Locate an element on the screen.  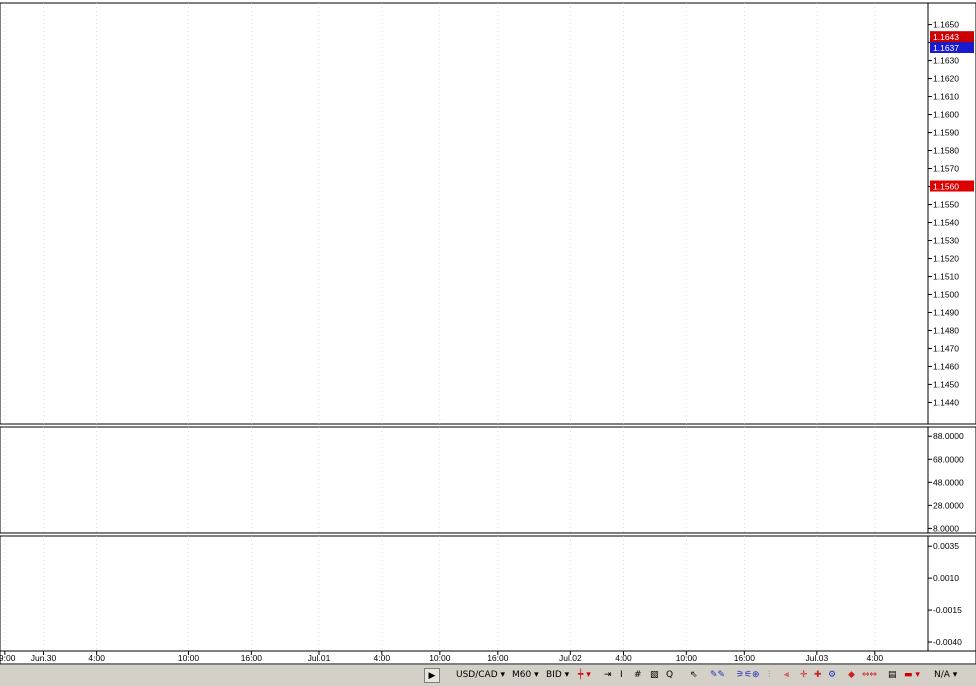
stoch-tick-label: 48.0000 is located at coordinates (948, 482).